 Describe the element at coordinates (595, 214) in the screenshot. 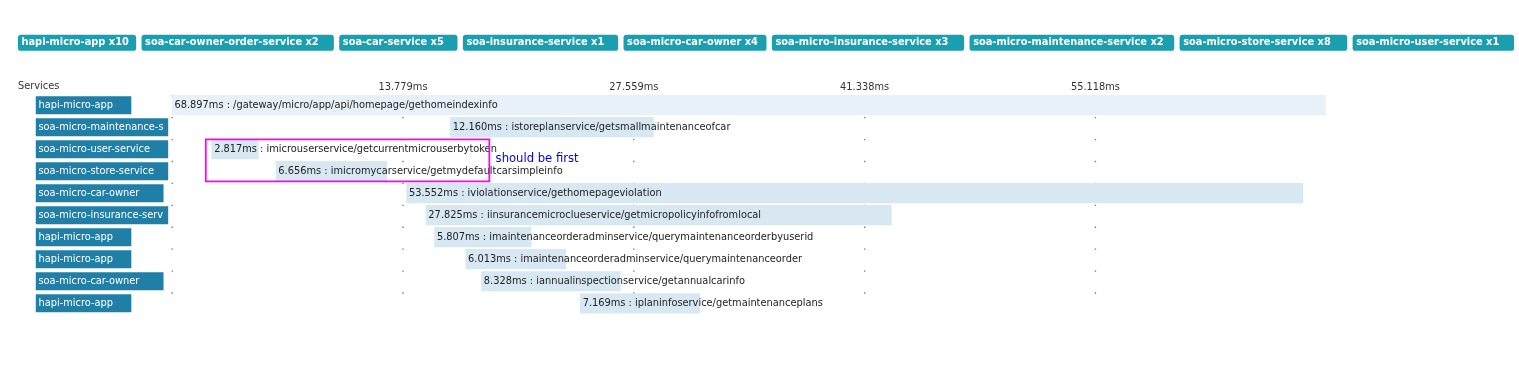

I see `data-label: 27.825ms : iinsurancemicroclueservice/getmicropolicyinfofromlocal` at that location.